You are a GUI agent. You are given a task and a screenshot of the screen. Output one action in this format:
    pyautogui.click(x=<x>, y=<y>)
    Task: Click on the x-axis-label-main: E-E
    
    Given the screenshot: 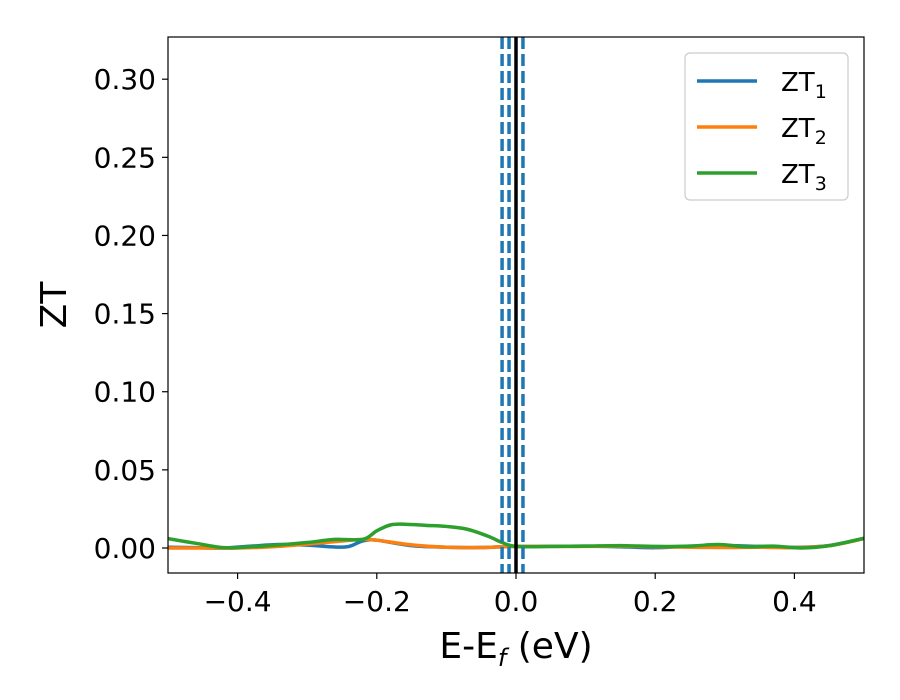 What is the action you would take?
    pyautogui.click(x=468, y=646)
    